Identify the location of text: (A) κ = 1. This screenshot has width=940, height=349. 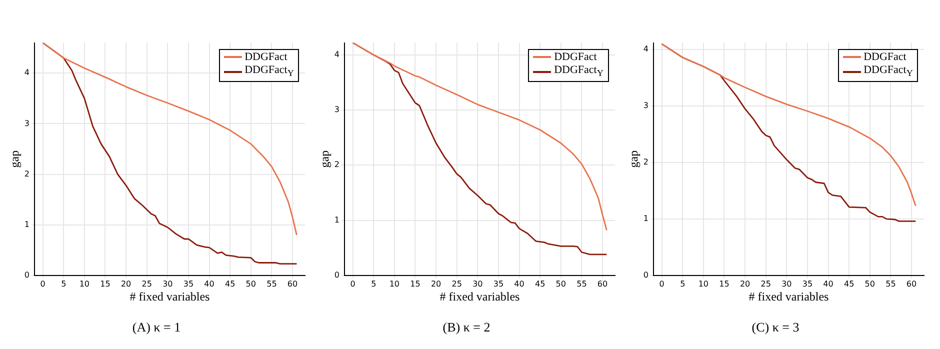
(156, 327).